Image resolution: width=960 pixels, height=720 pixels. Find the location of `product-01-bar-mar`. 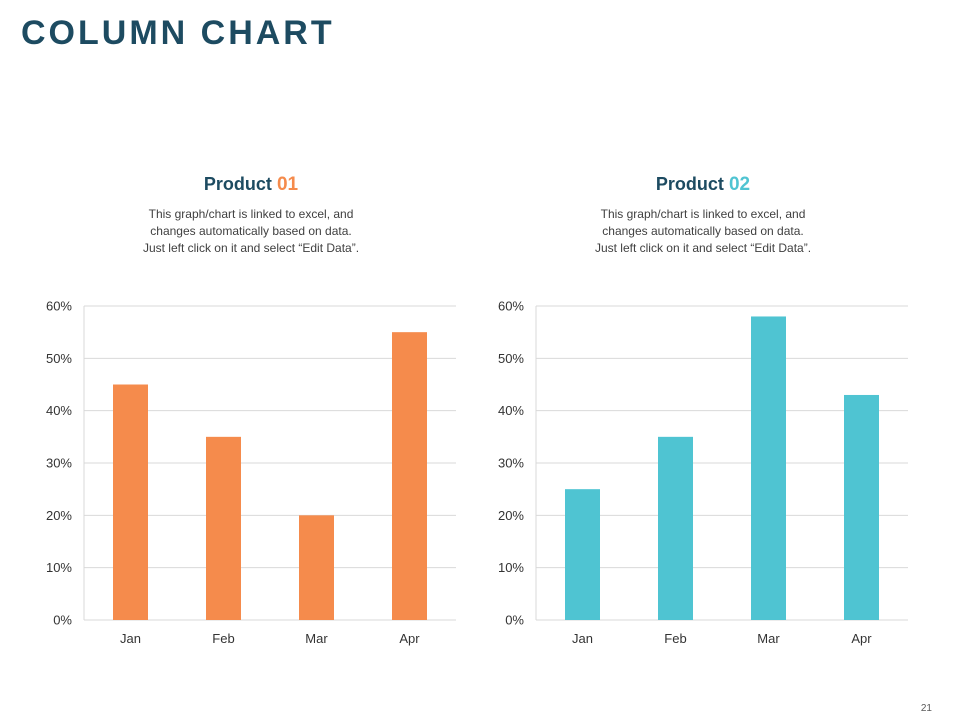

product-01-bar-mar is located at coordinates (316, 567).